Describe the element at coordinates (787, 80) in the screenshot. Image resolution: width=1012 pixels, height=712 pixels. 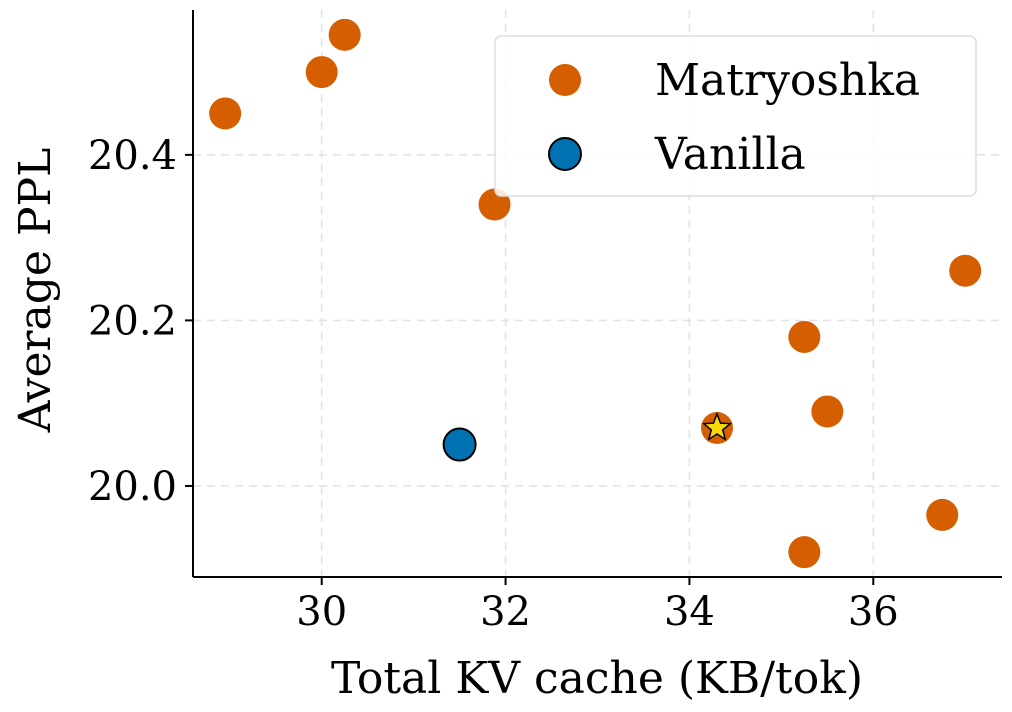
I see `legend-label-matryoshka: Matryoshka` at that location.